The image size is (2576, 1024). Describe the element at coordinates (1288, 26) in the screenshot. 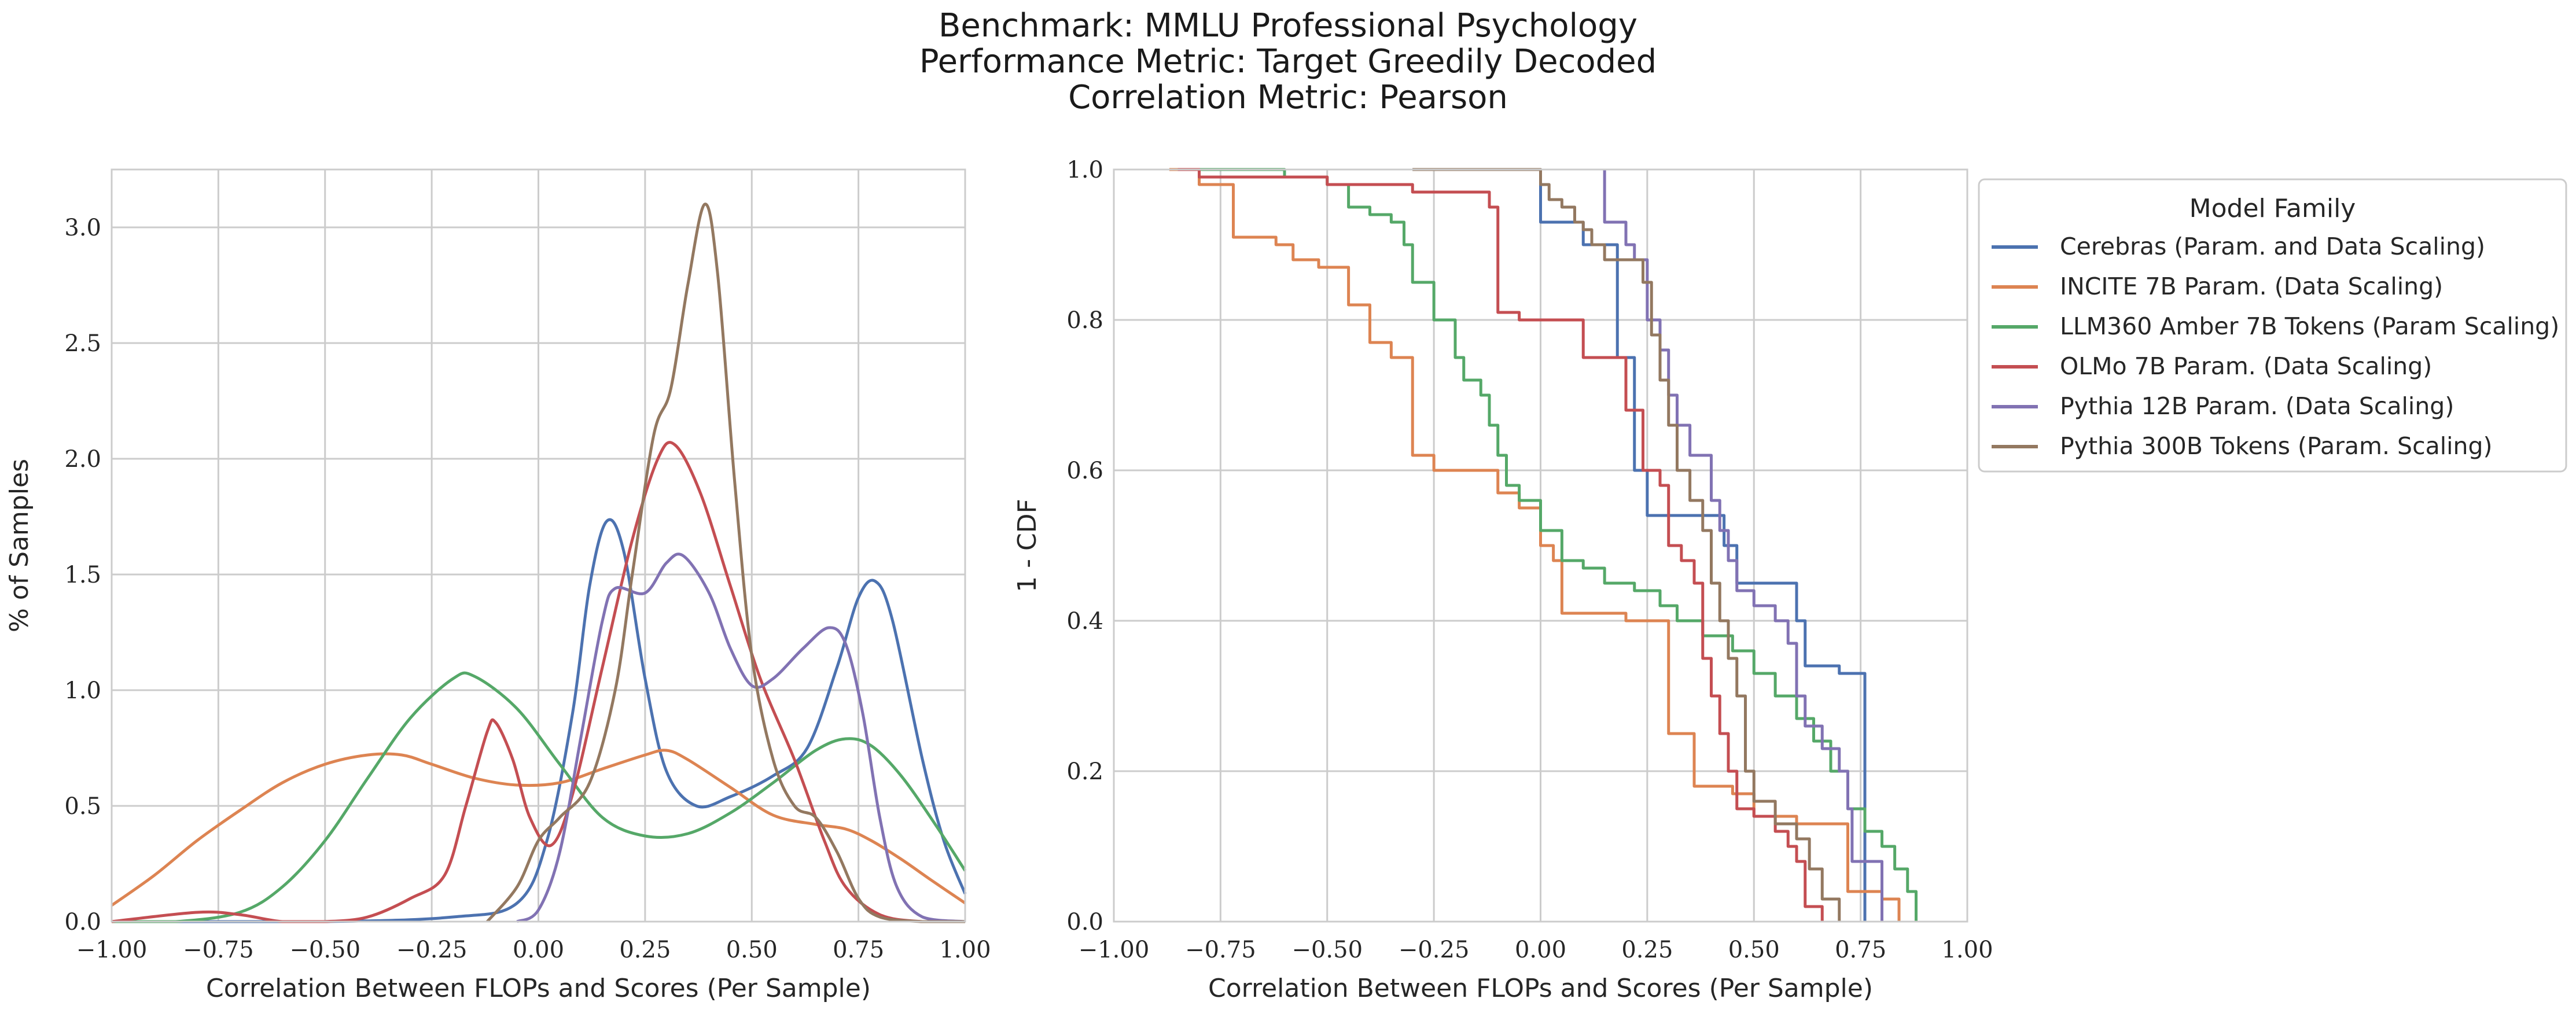

I see `title-line-1: Benchmark: MMLU Professional Psychology` at that location.